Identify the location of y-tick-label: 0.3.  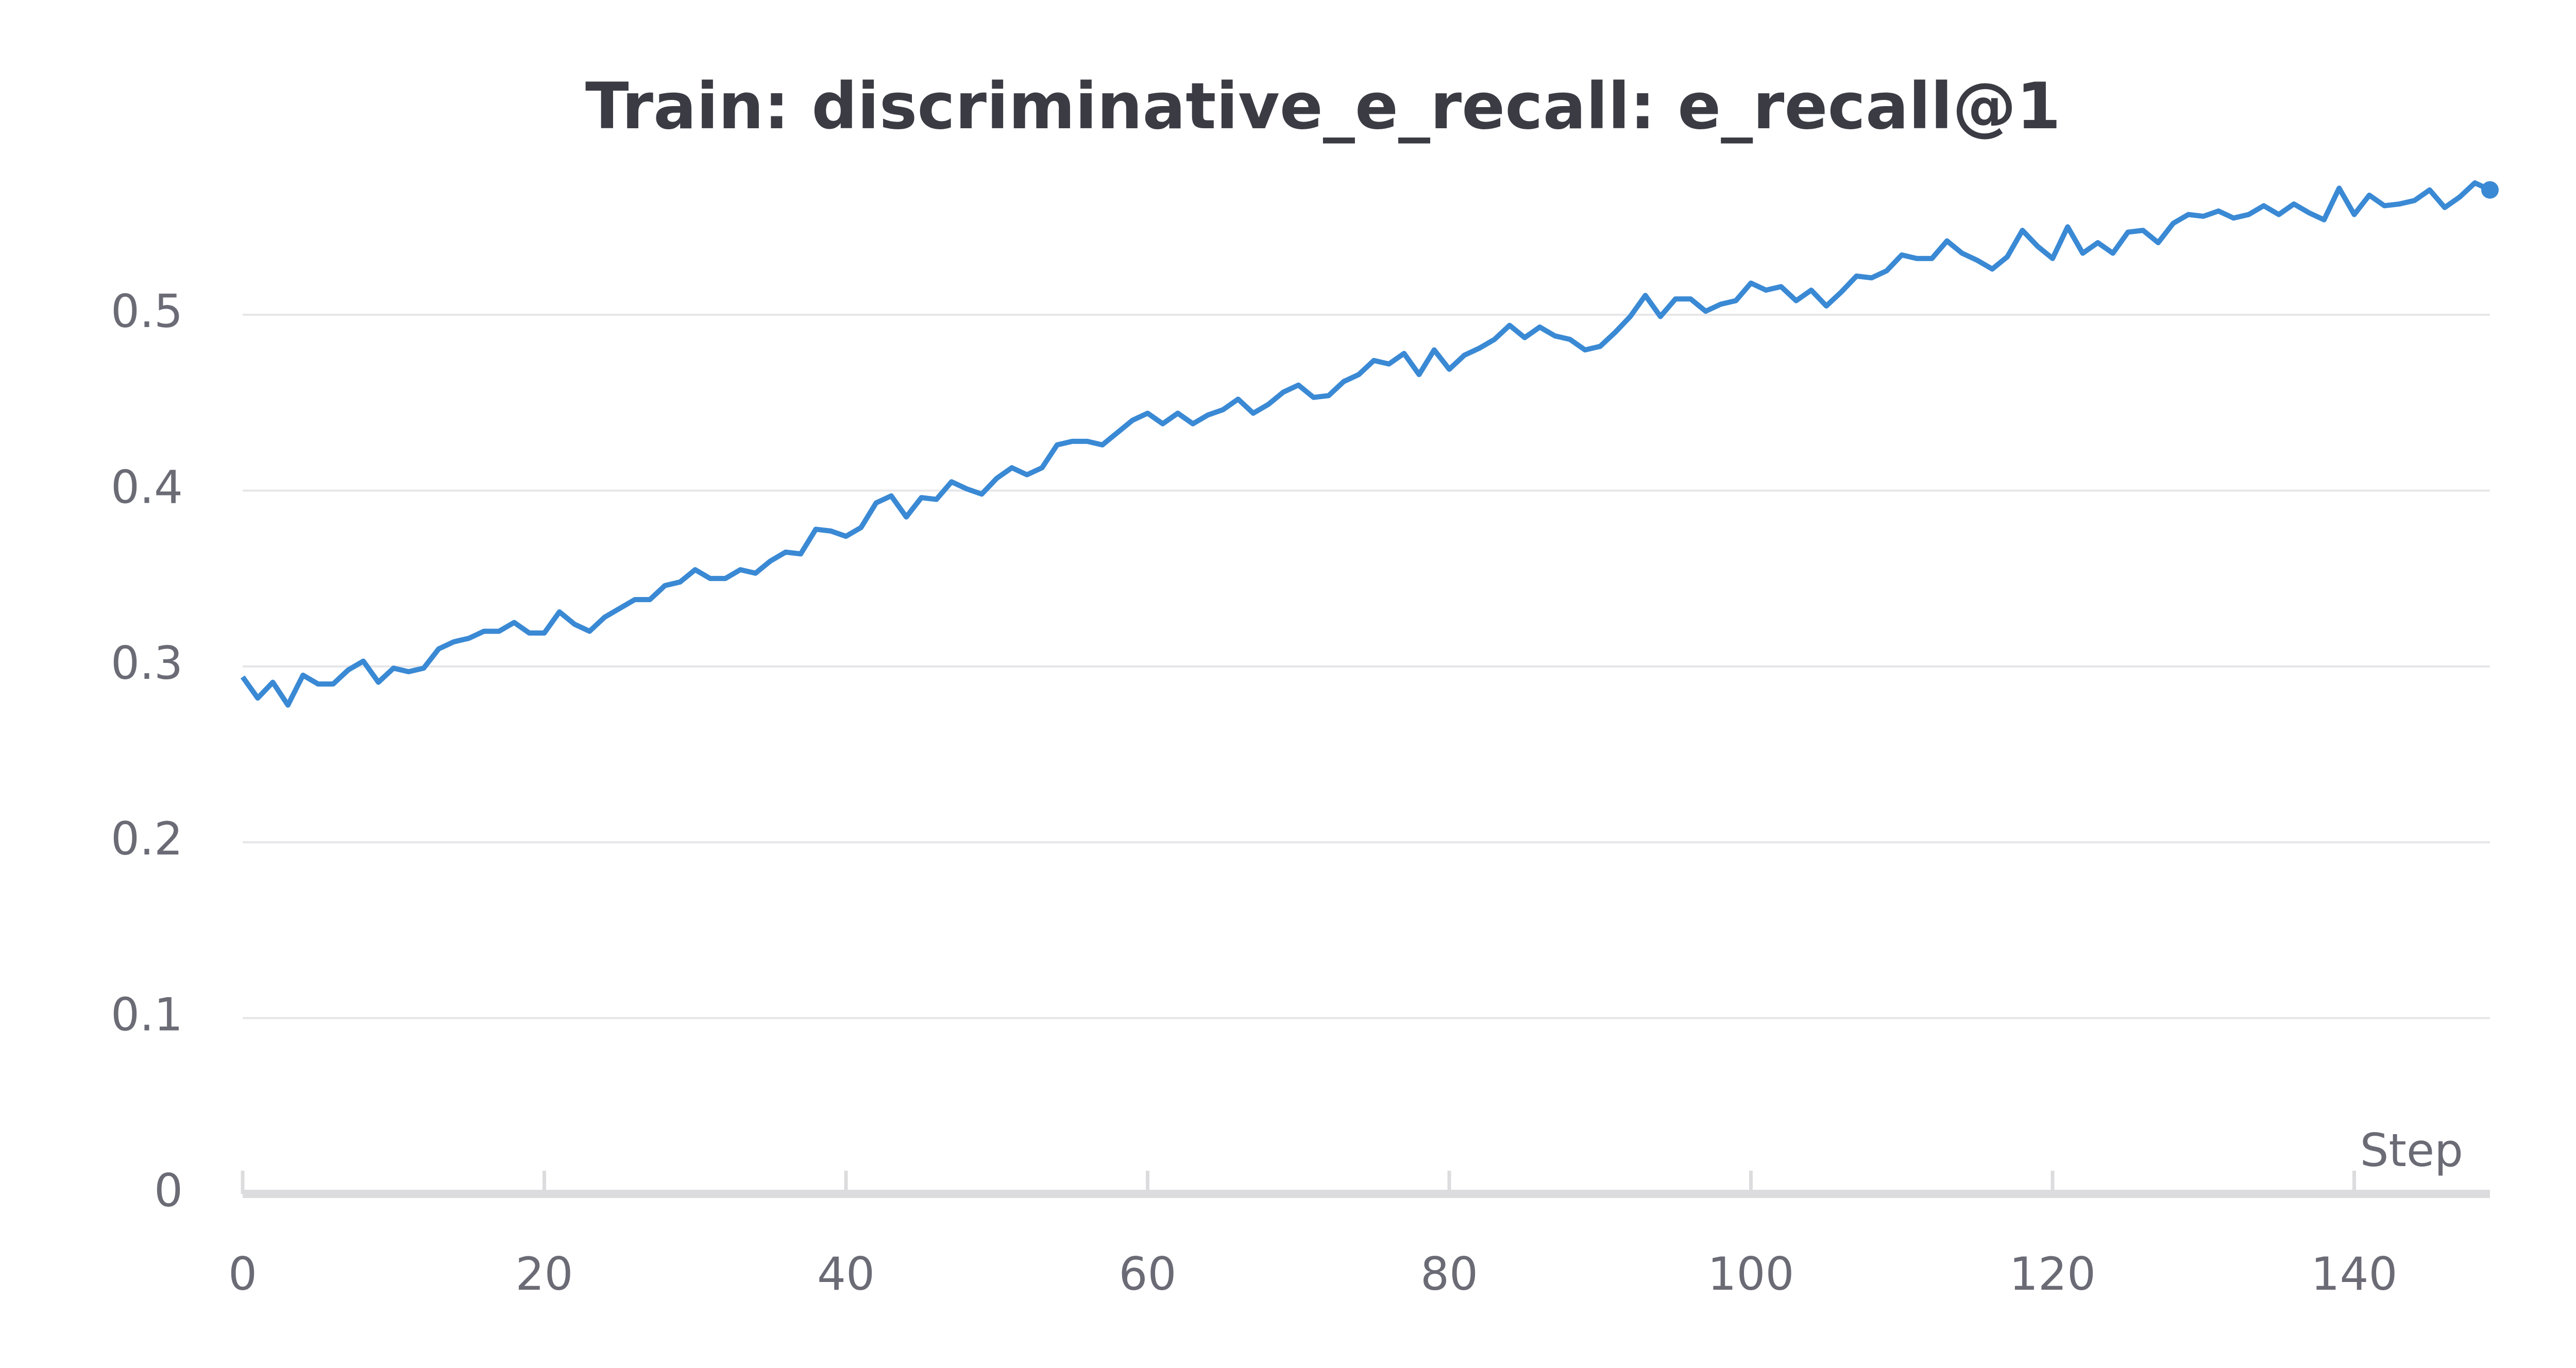
(147, 663).